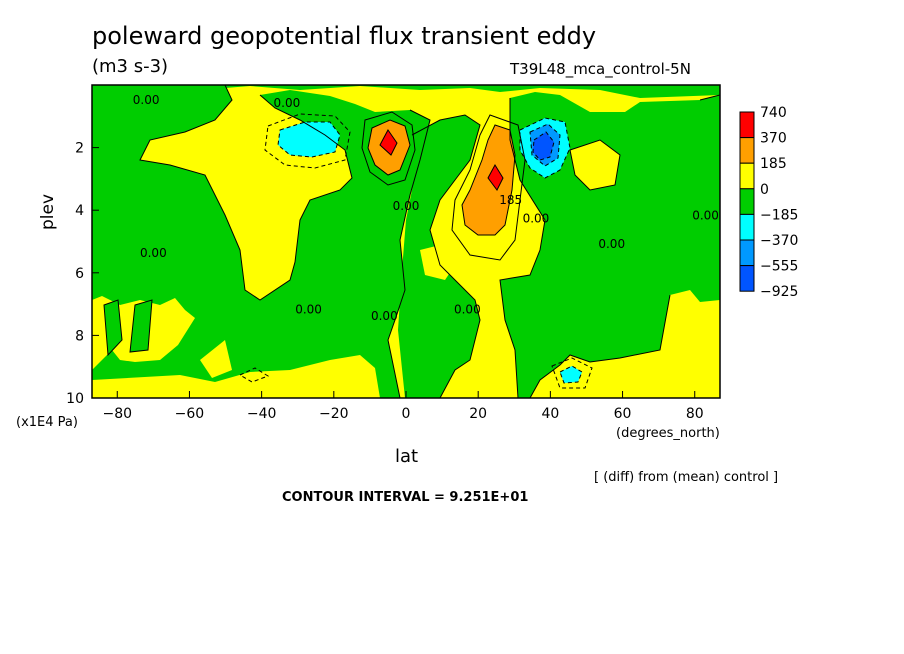 The image size is (904, 654). Describe the element at coordinates (75, 399) in the screenshot. I see `y-tick-label: 10` at that location.